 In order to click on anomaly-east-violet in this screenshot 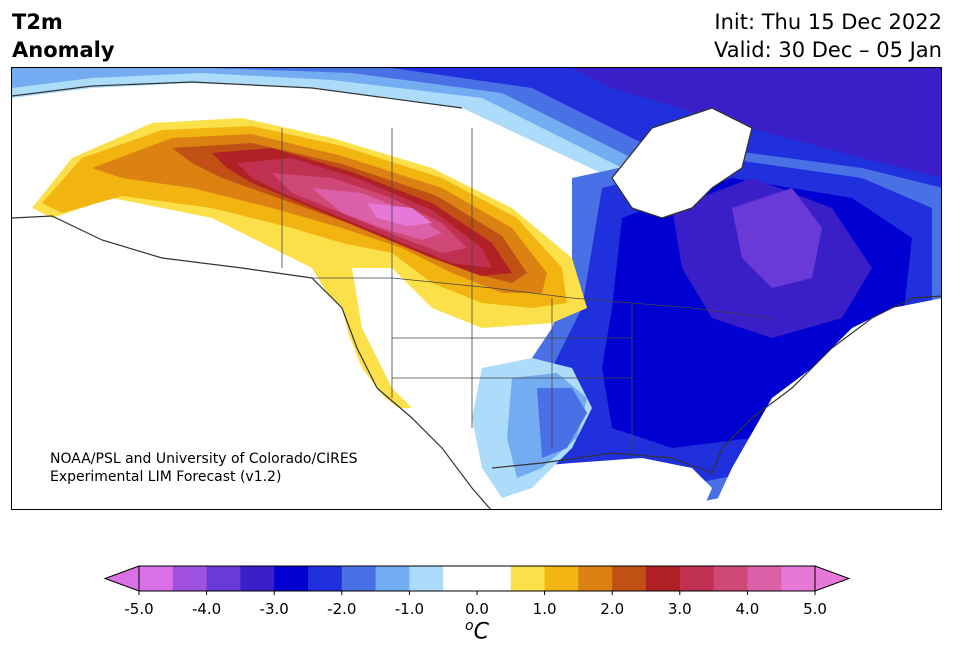, I will do `click(777, 238)`.